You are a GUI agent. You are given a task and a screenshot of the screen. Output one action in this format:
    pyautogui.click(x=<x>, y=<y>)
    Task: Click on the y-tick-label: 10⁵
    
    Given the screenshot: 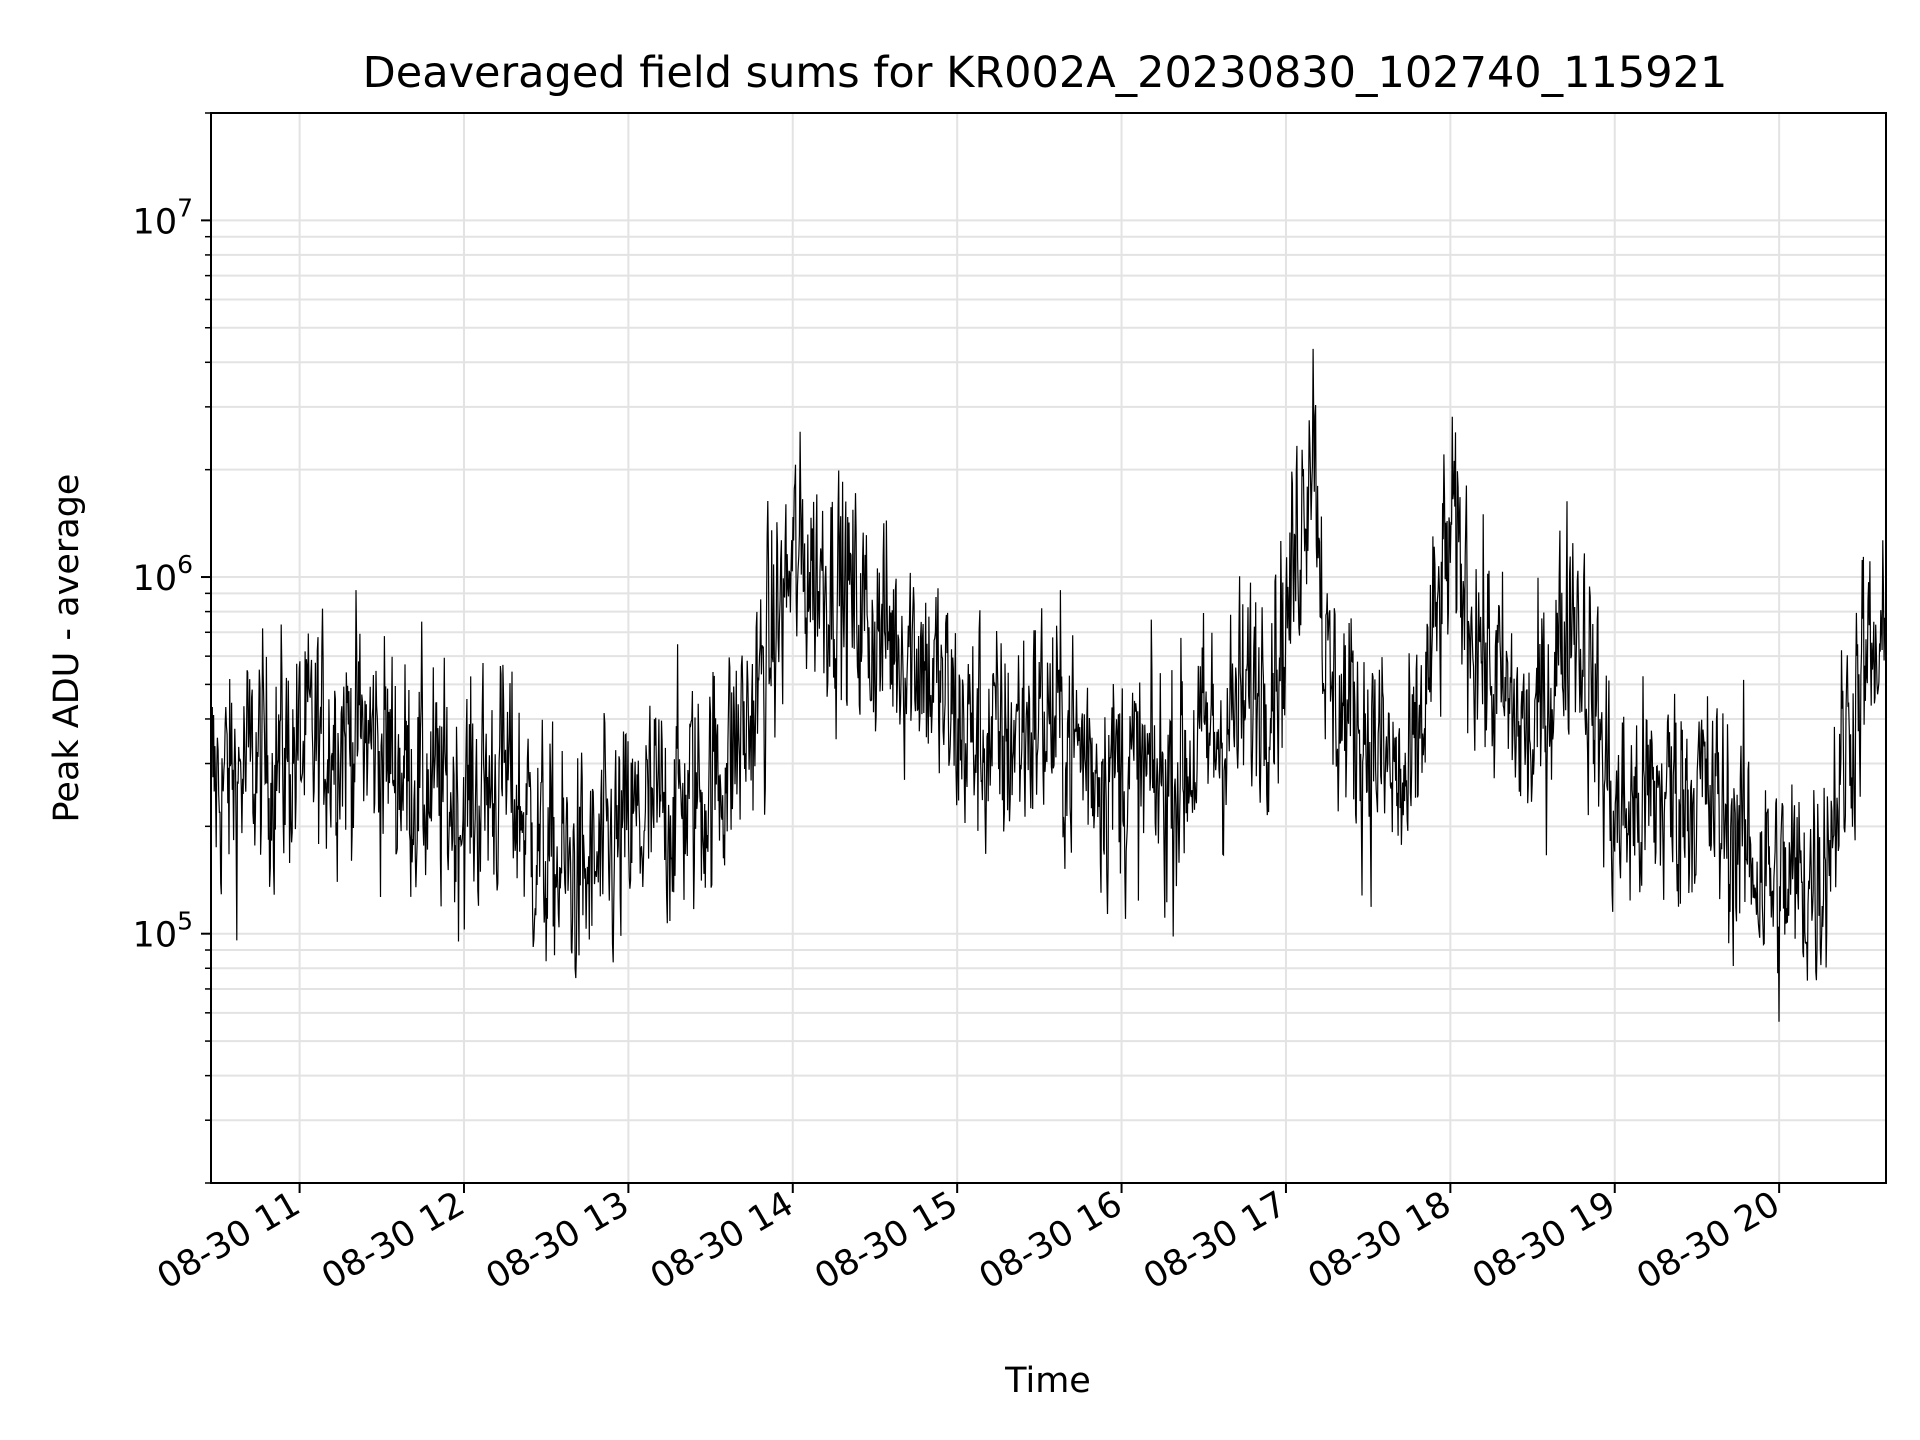 What is the action you would take?
    pyautogui.click(x=163, y=931)
    